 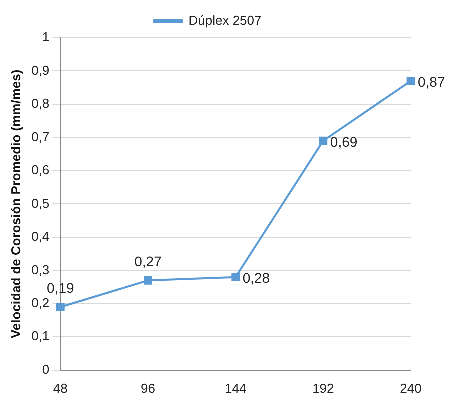 I want to click on y-tick-label: 0, so click(x=46, y=369).